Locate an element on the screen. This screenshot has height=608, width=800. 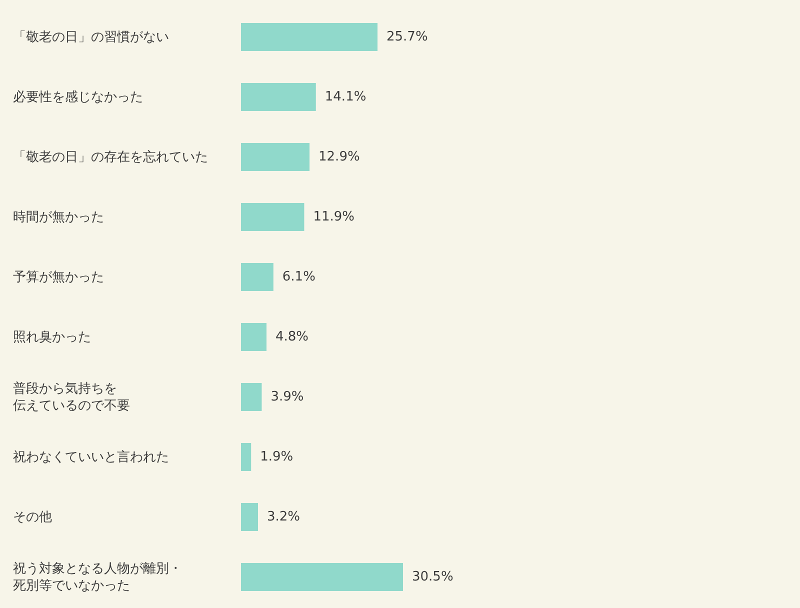
data-label: 1.9% is located at coordinates (277, 457).